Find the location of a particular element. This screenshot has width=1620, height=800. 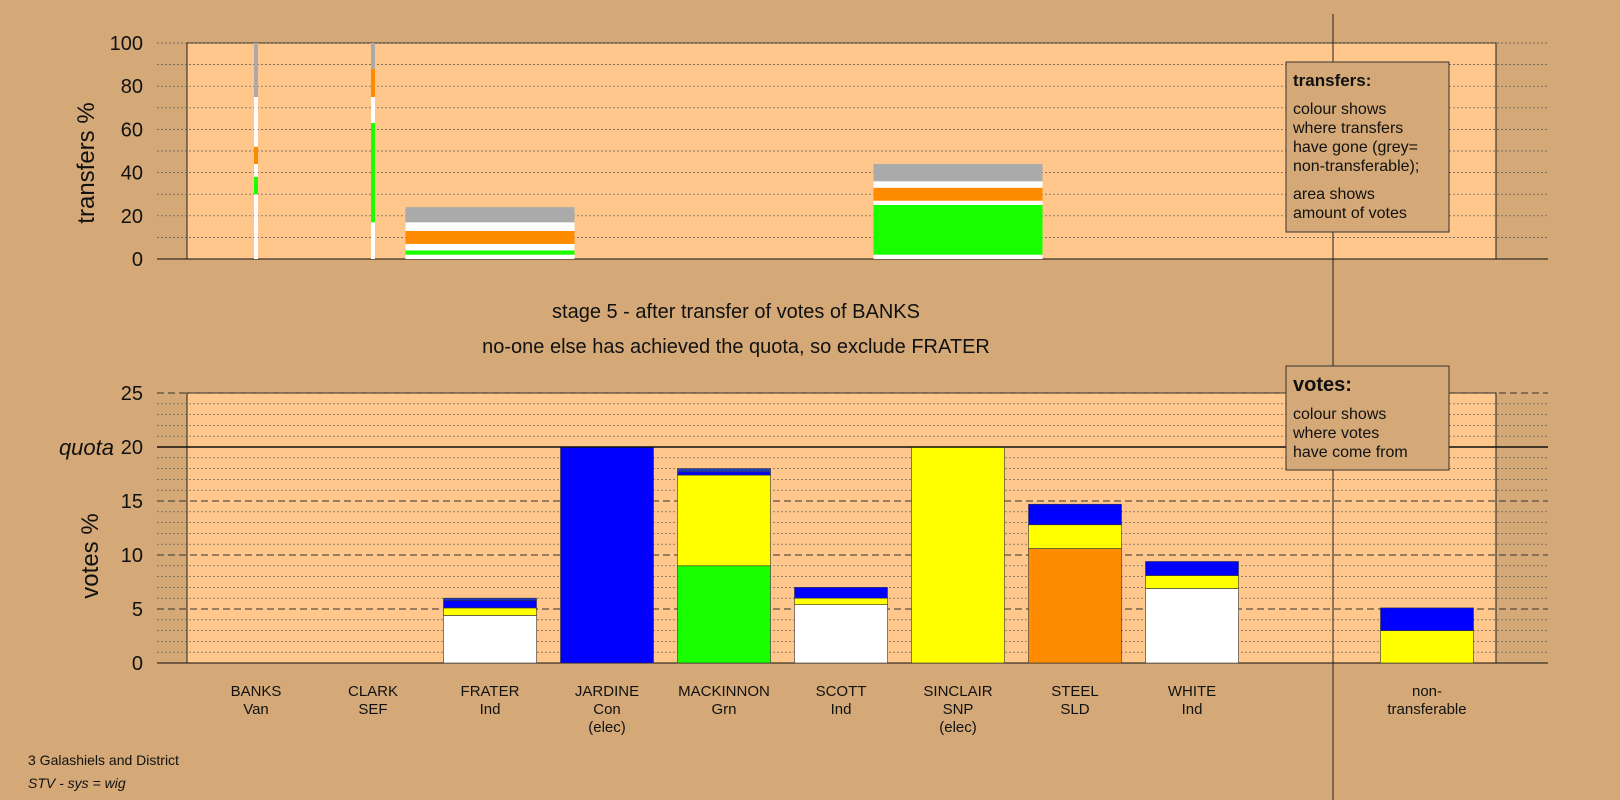

transfers-legend-line: non-transferable); is located at coordinates (1356, 166).